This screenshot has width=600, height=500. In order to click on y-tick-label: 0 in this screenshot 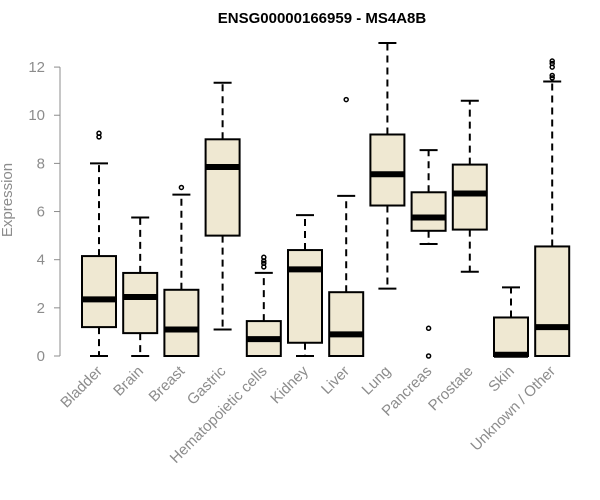, I will do `click(41, 356)`.